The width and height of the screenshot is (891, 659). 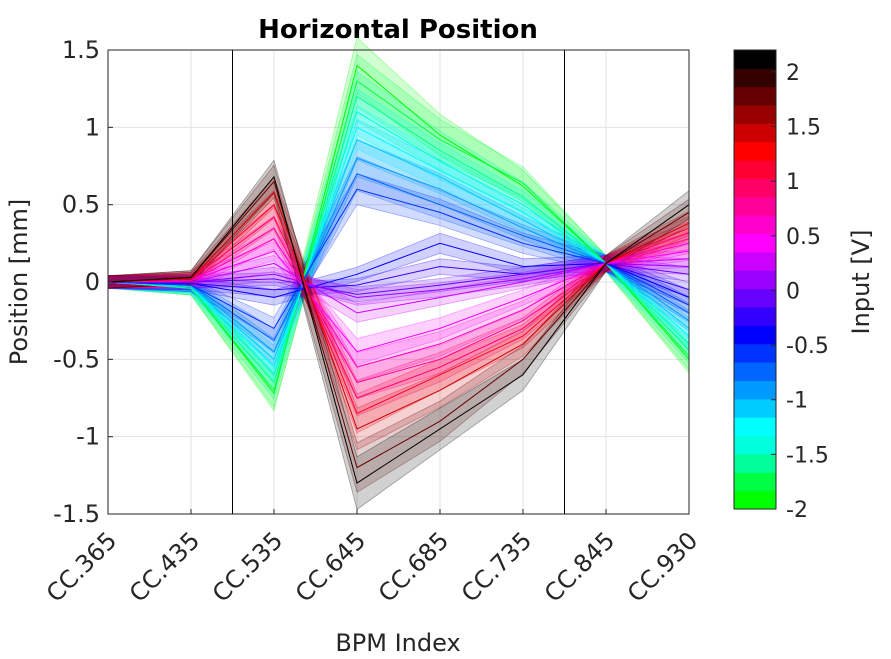 What do you see at coordinates (807, 455) in the screenshot?
I see `colorbar-tick-label: -1.5` at bounding box center [807, 455].